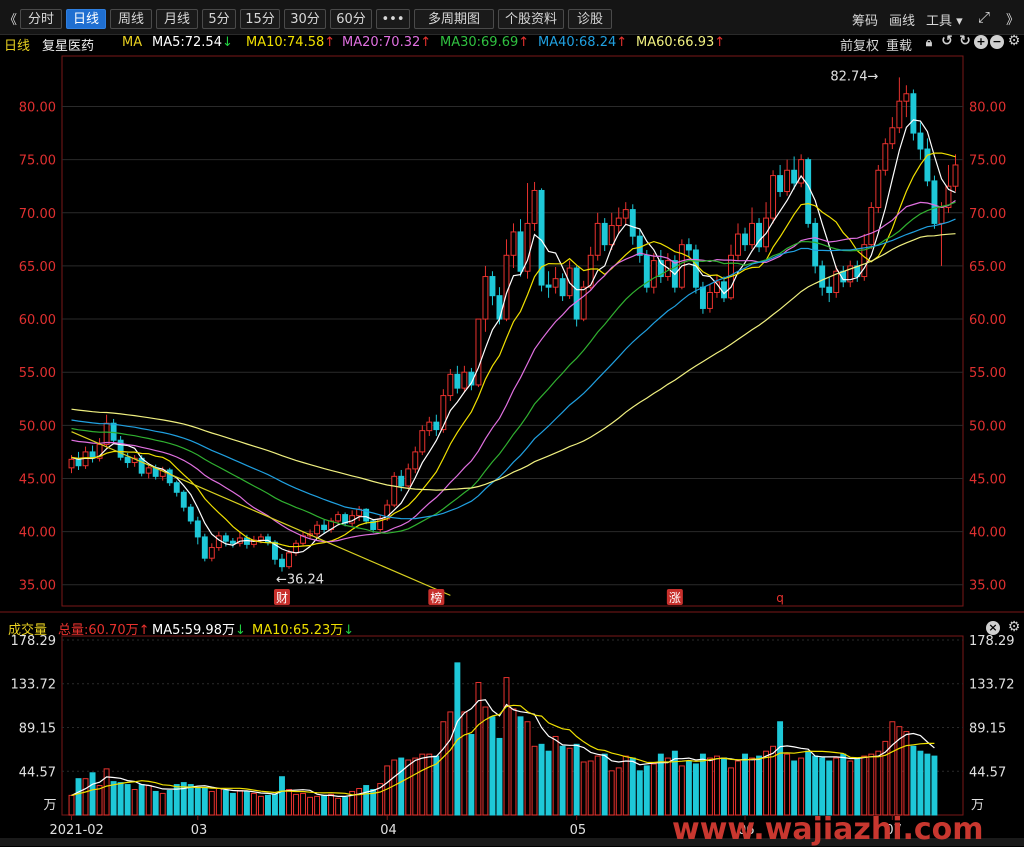  I want to click on tab-7: 60分, so click(351, 19).